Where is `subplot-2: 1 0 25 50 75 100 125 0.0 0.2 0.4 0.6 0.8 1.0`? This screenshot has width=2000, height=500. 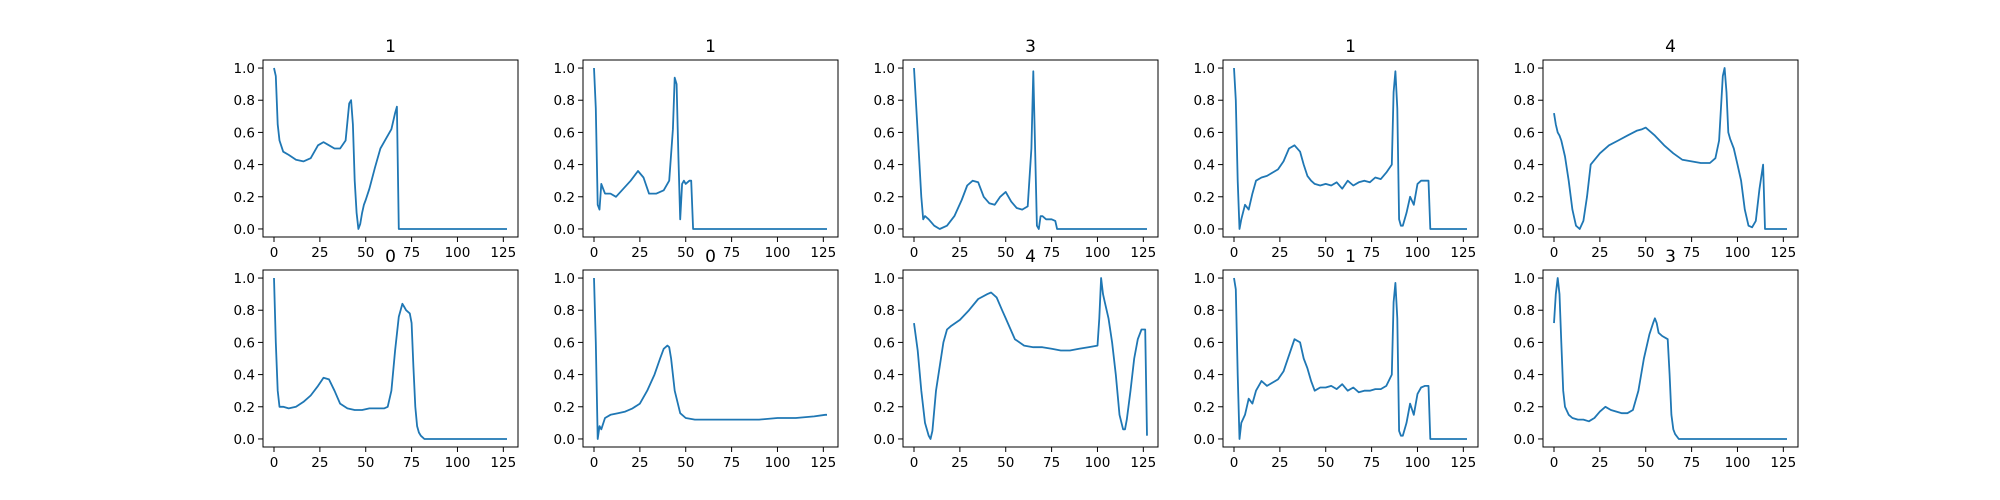 subplot-2: 1 0 25 50 75 100 125 0.0 0.2 0.4 0.6 0.8 1.0 is located at coordinates (696, 149).